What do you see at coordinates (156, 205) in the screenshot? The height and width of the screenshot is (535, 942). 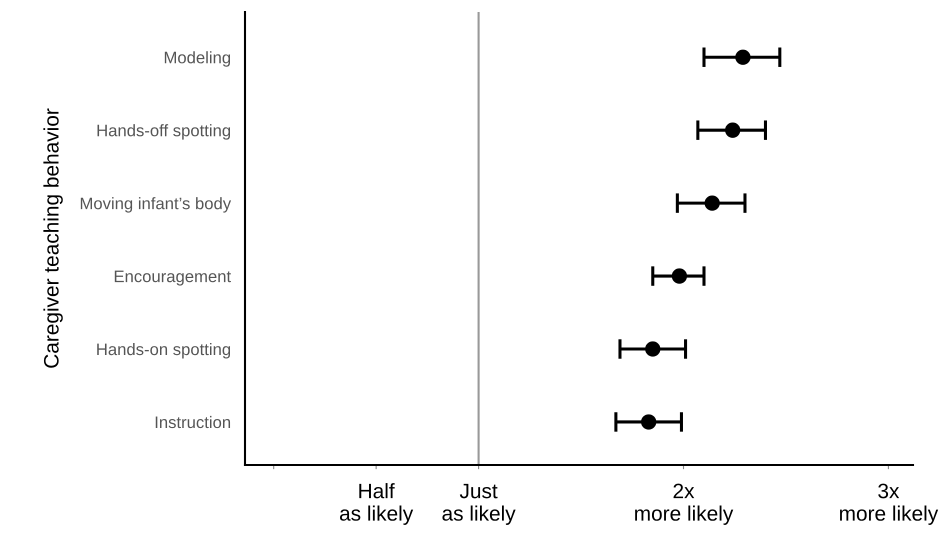 I see `y-tick-label: Moving infant’s body` at bounding box center [156, 205].